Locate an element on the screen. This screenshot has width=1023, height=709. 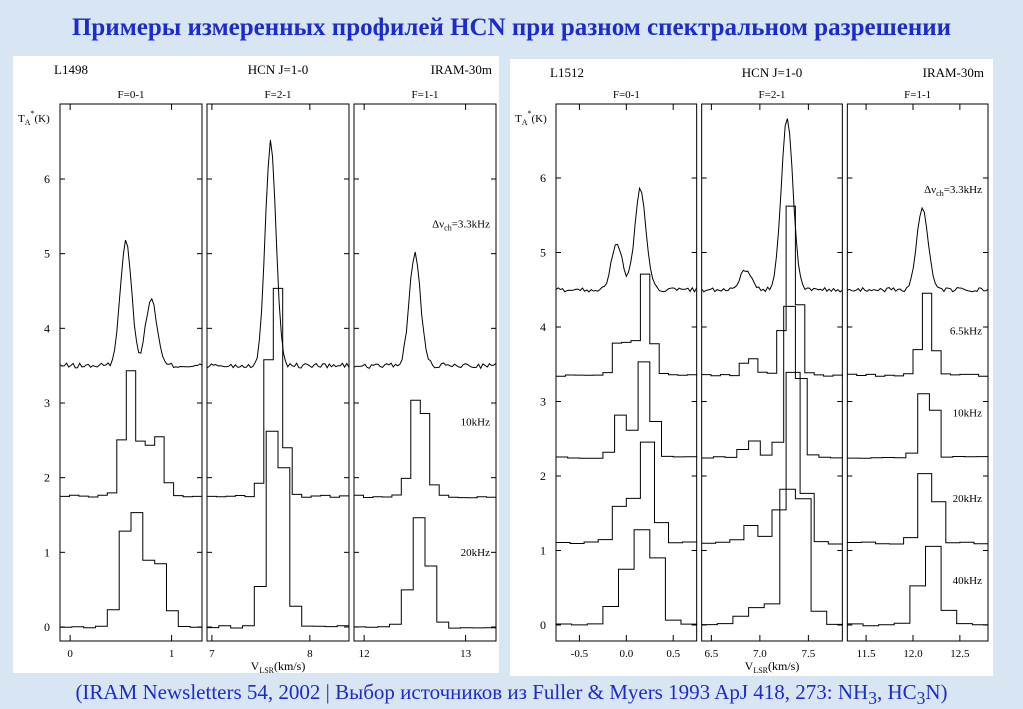
x-tick-label: 7 is located at coordinates (212, 654).